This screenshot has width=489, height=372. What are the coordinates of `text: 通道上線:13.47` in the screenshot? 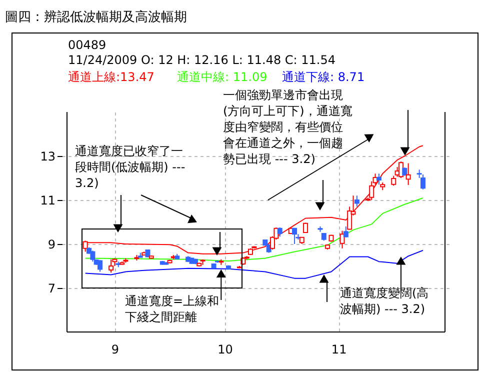 It's located at (111, 77).